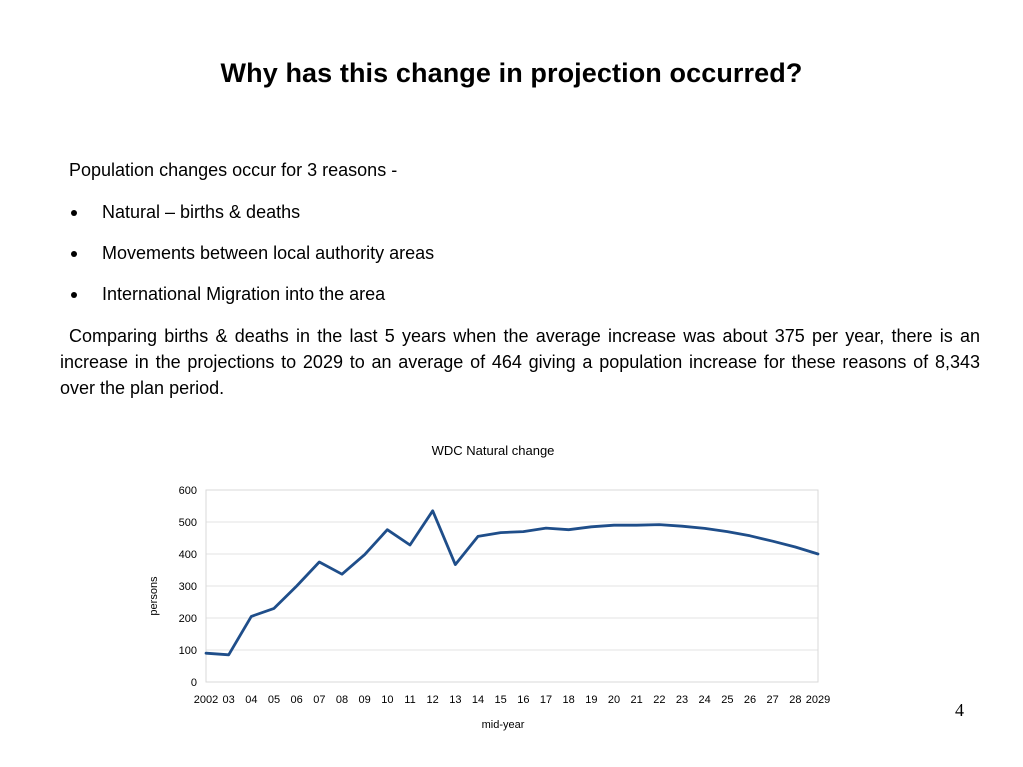 This screenshot has height=767, width=1023. Describe the element at coordinates (795, 700) in the screenshot. I see `x-tick-label: 28` at that location.